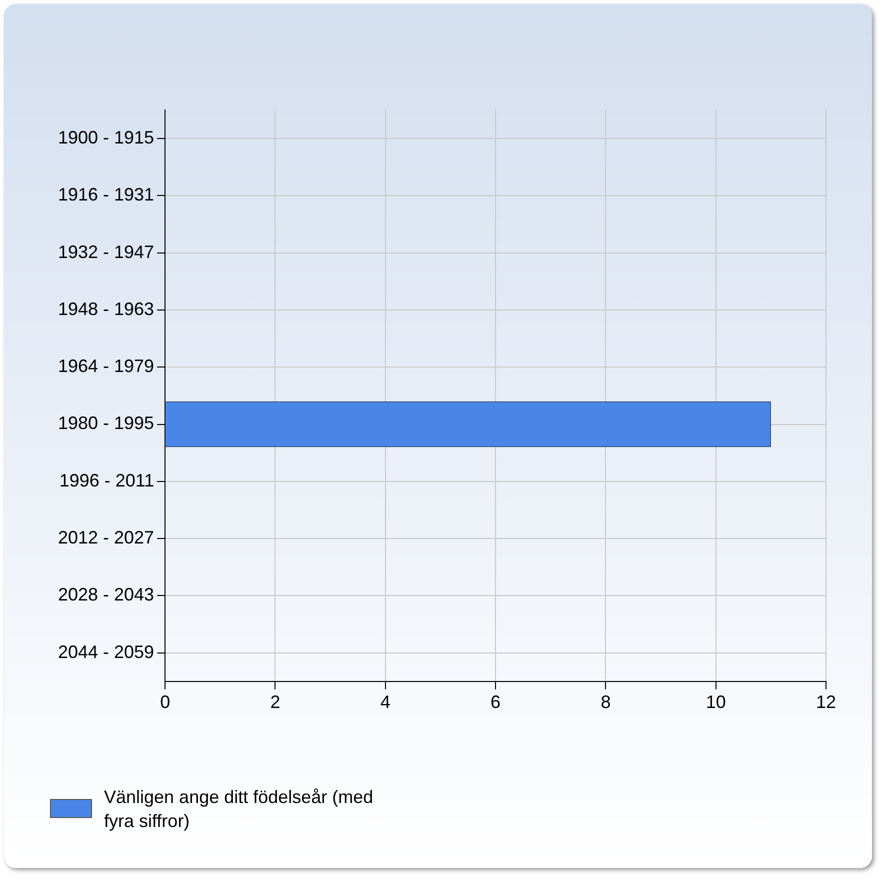  Describe the element at coordinates (106, 652) in the screenshot. I see `y-tick-label: 2044 - 2059` at that location.